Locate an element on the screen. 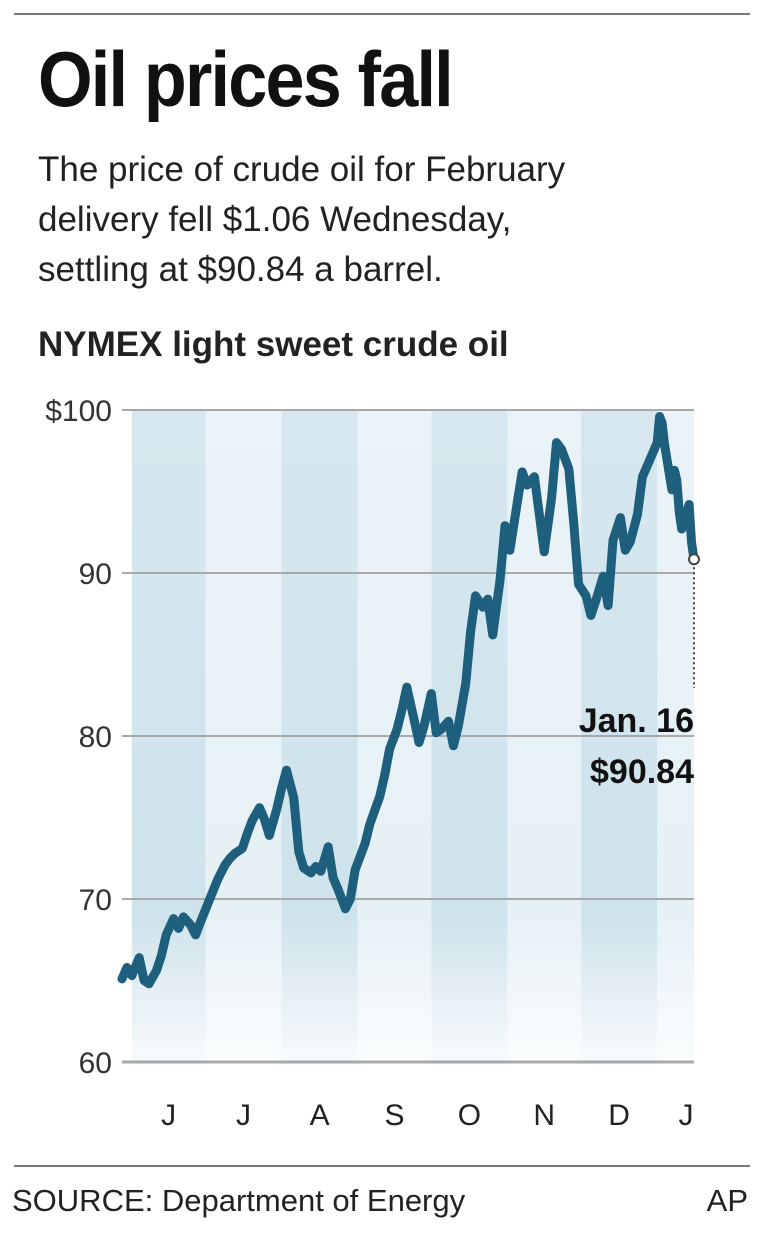 The image size is (760, 1235). annotation-value: $90.84 is located at coordinates (642, 772).